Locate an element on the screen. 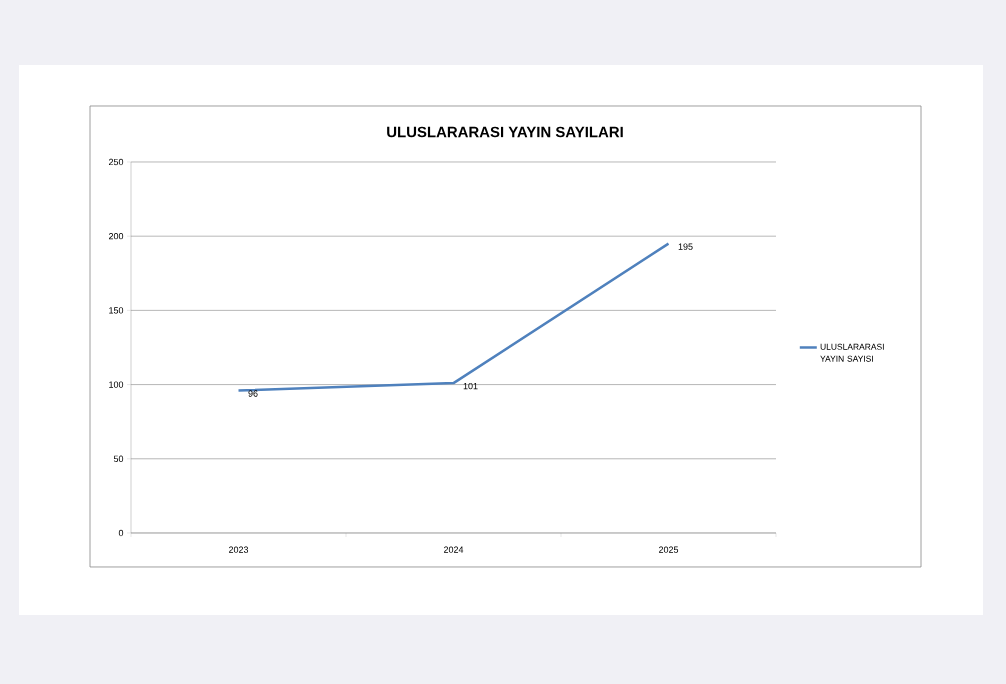 The width and height of the screenshot is (1006, 684). y-tick-label: 0 is located at coordinates (121, 533).